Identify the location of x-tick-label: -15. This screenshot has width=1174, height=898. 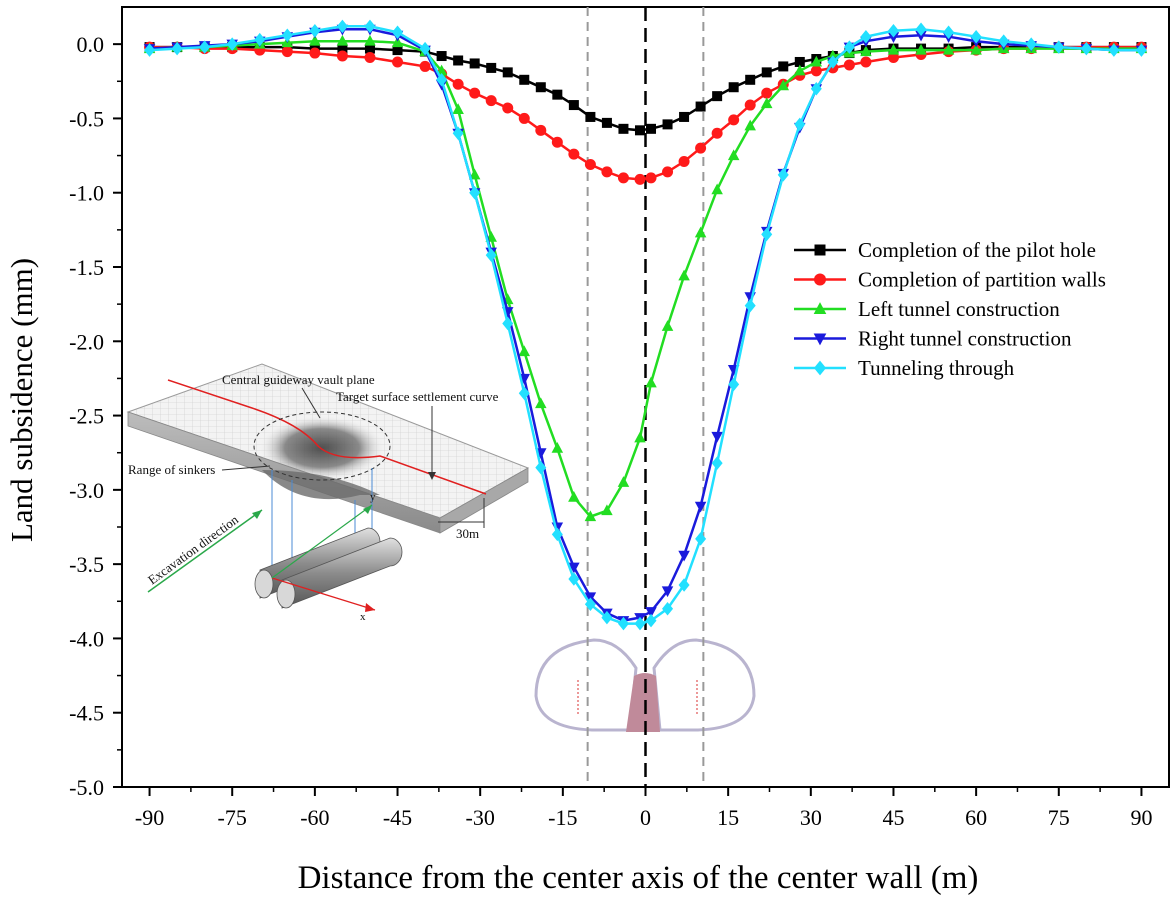
(562, 817).